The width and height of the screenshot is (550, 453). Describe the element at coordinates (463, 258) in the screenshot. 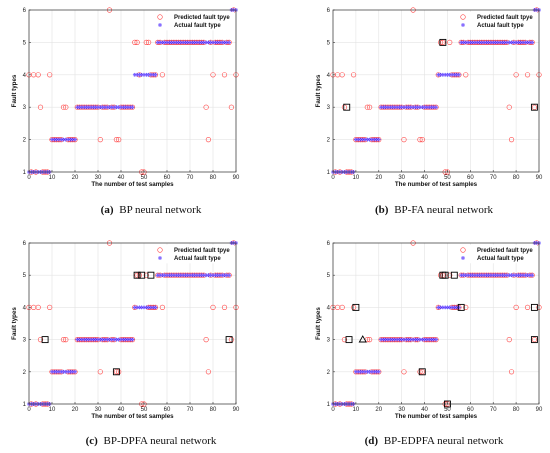

I see `legend-marker-actual` at that location.